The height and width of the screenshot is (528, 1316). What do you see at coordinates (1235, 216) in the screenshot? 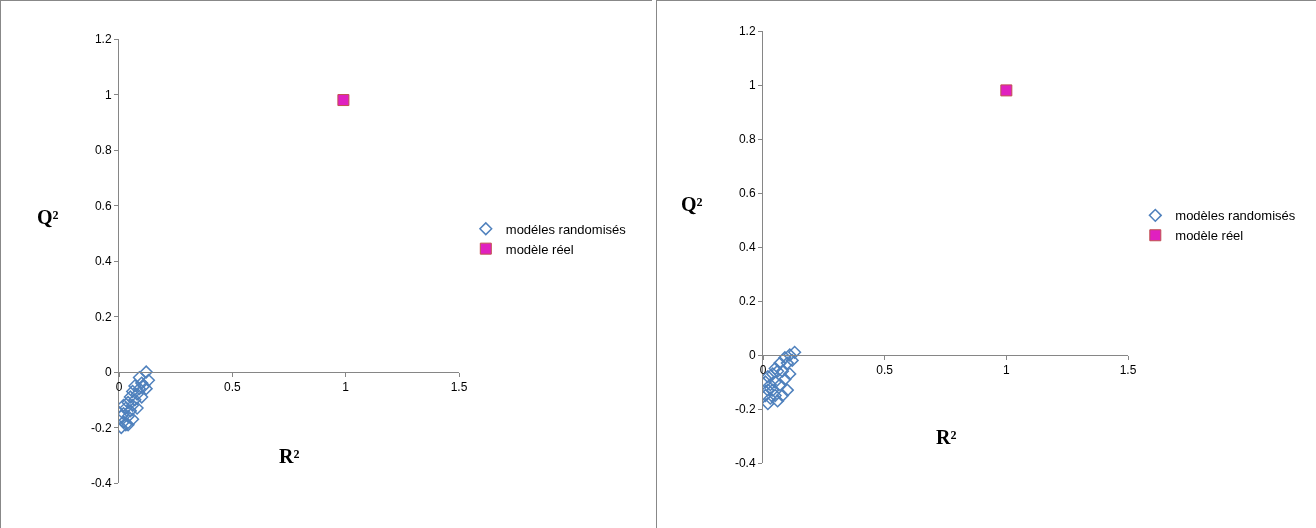
I see `legend-label: modèles randomisés` at bounding box center [1235, 216].